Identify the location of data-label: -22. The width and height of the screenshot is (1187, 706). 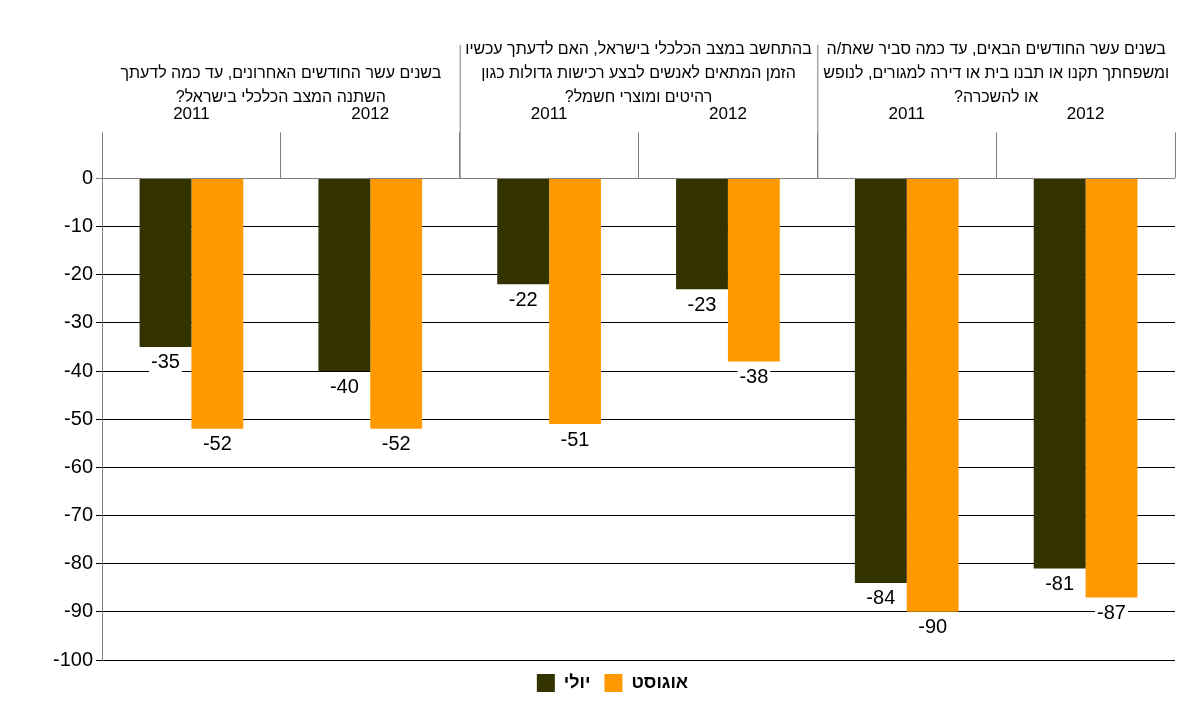
(523, 298).